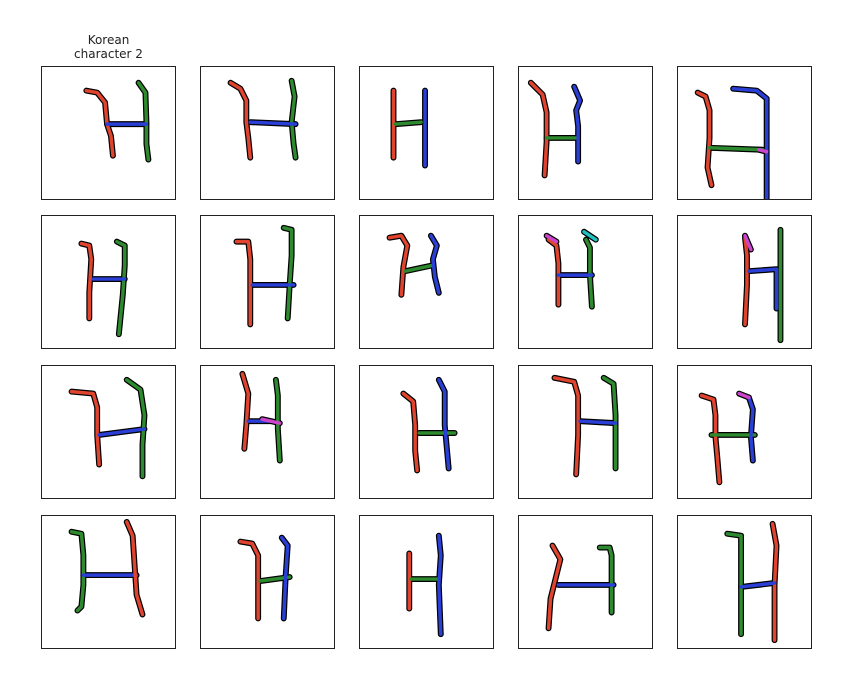  Describe the element at coordinates (108, 40) in the screenshot. I see `title-line-1: Korean` at that location.